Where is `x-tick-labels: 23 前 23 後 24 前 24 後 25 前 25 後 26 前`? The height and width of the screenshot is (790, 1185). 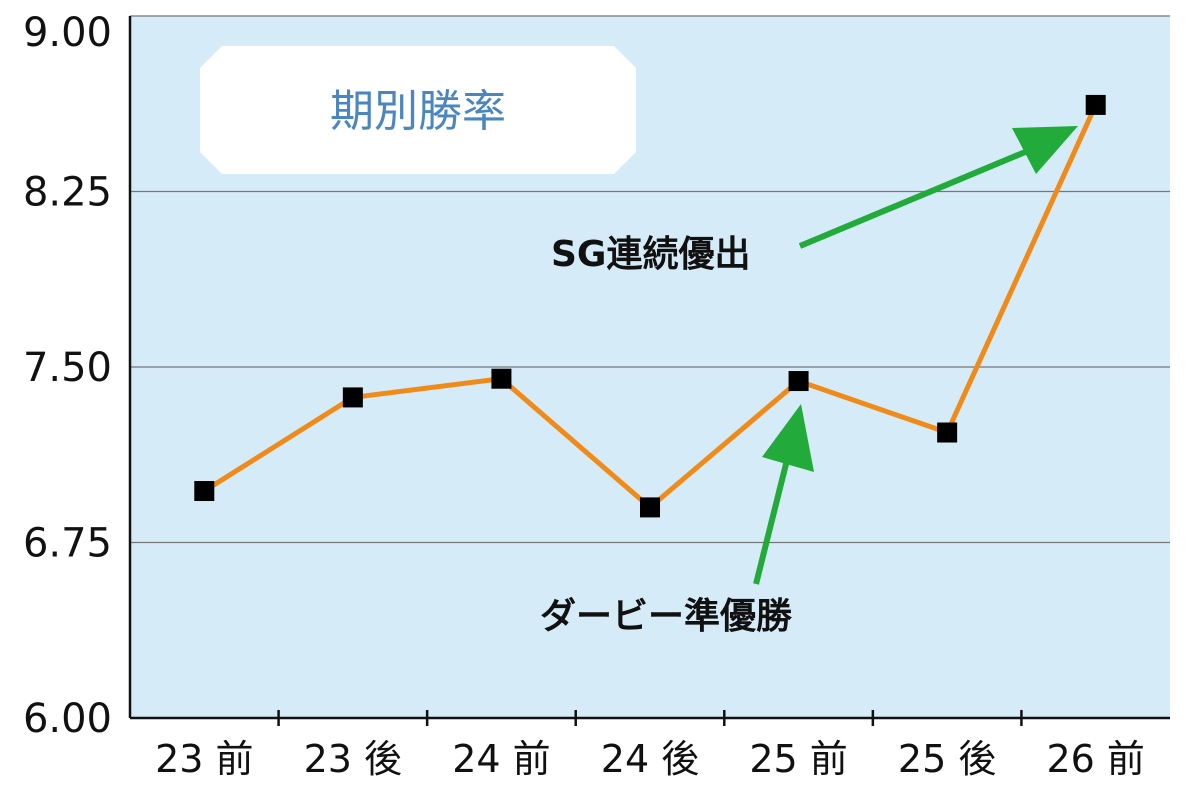 x-tick-labels: 23 前 23 後 24 前 24 後 25 前 25 後 26 前 is located at coordinates (650, 759).